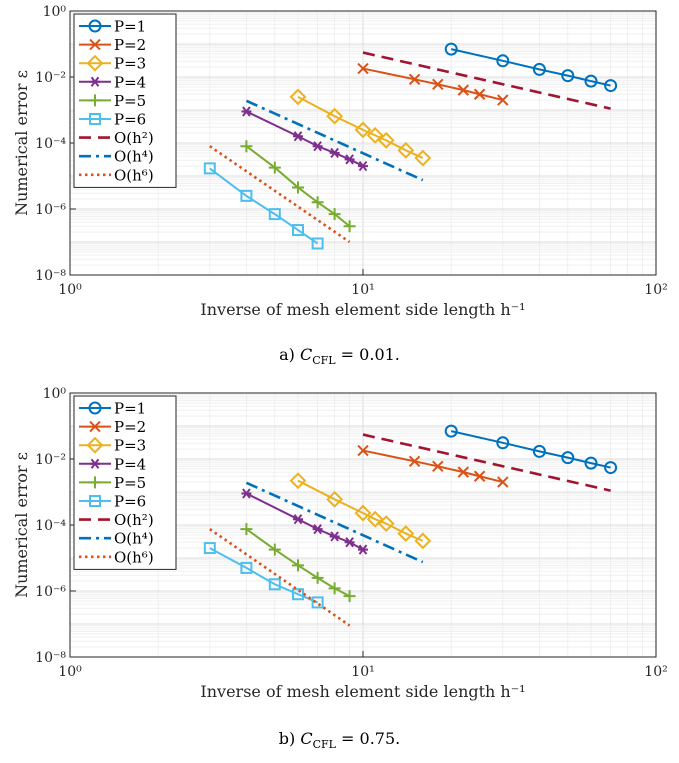  I want to click on caption-suffix: = 0.75., so click(368, 738).